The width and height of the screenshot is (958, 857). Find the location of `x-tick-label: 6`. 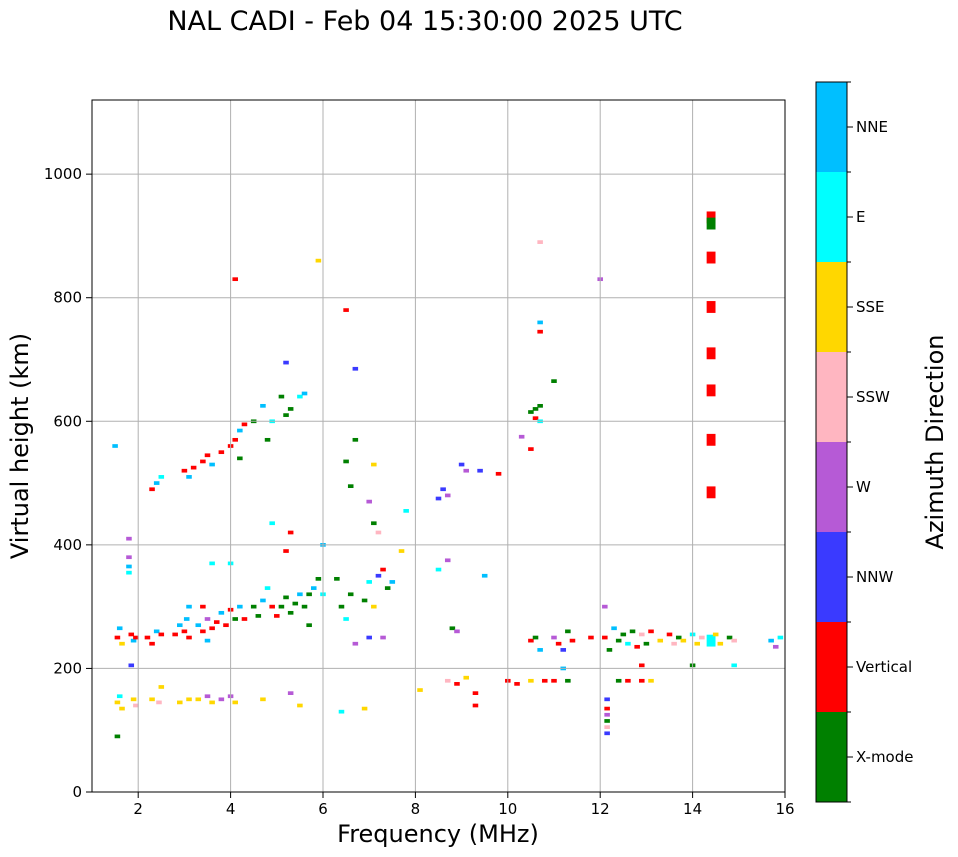

x-tick-label: 6 is located at coordinates (323, 809).